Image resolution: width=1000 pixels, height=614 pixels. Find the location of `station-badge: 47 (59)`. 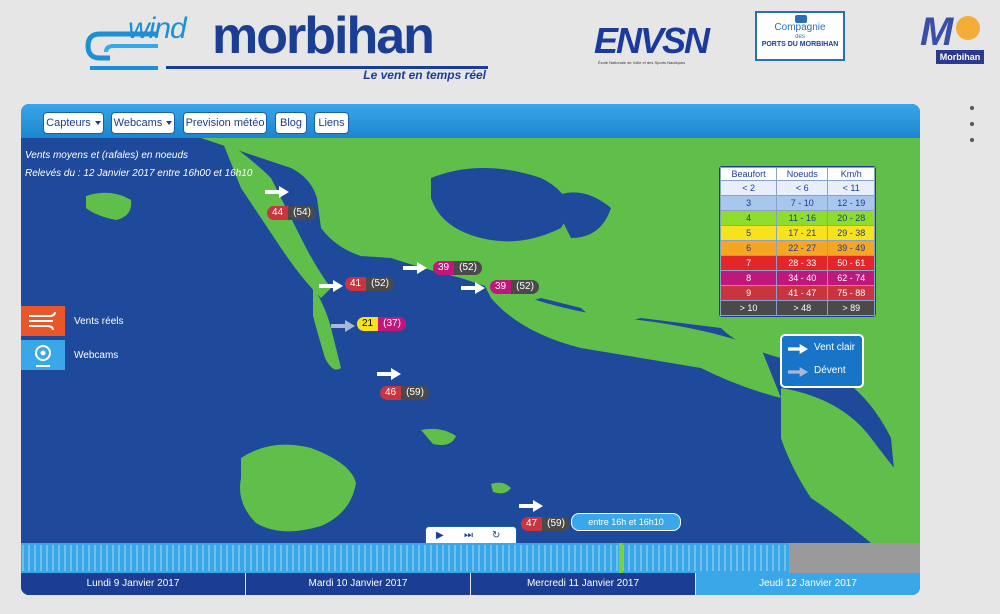

station-badge: 47 (59) is located at coordinates (545, 524).